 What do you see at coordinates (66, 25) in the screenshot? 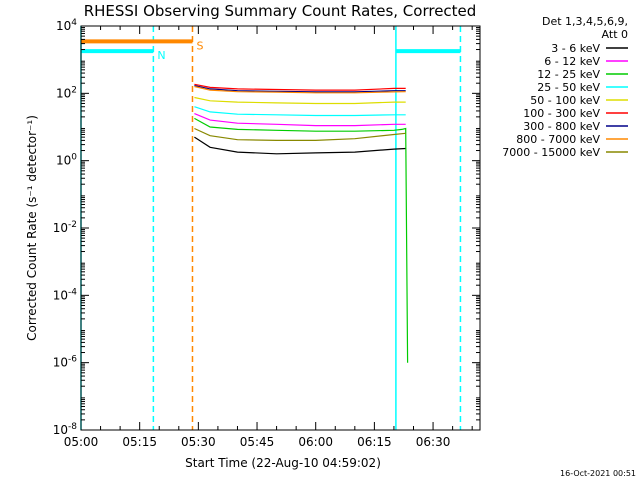
I see `y-tick-label-0: 104` at bounding box center [66, 25].